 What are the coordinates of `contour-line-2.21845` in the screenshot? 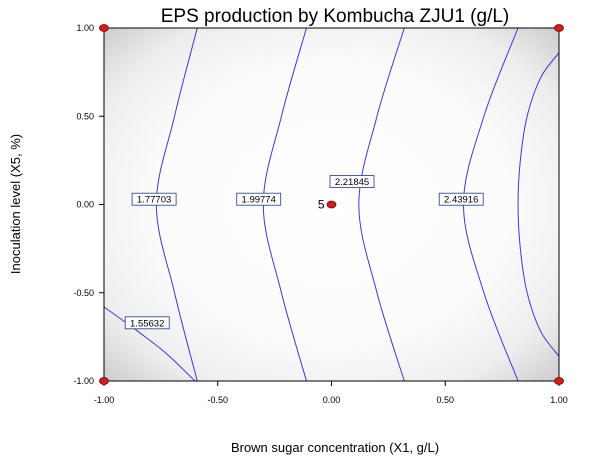 It's located at (381, 204).